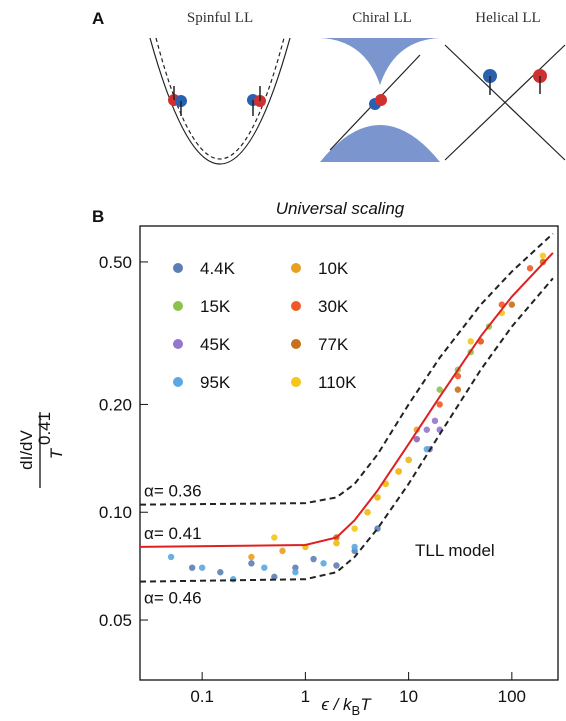 The height and width of the screenshot is (721, 566). Describe the element at coordinates (507, 18) in the screenshot. I see `diagram-title: Helical LL` at that location.